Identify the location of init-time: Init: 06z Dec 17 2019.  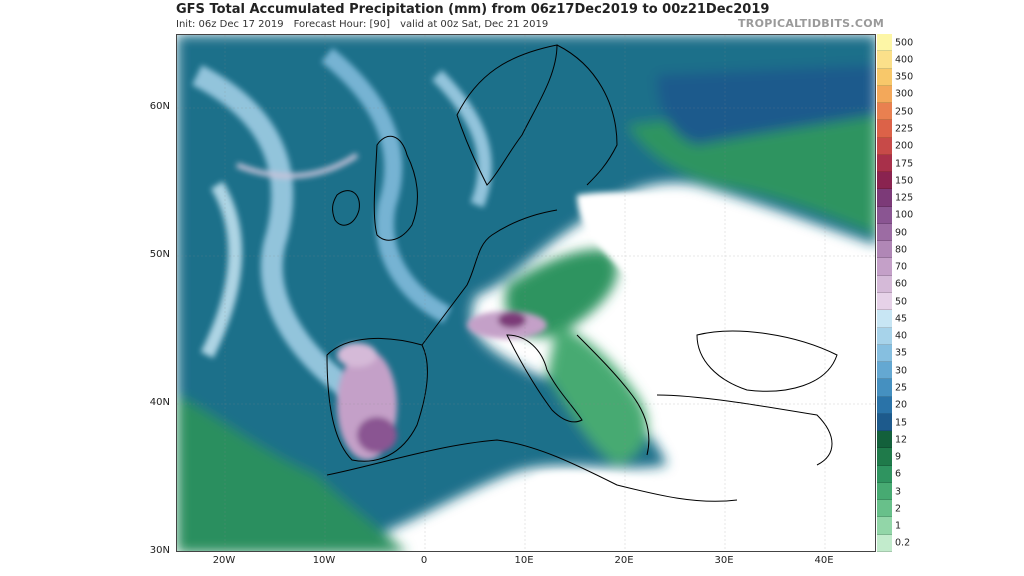
(230, 24).